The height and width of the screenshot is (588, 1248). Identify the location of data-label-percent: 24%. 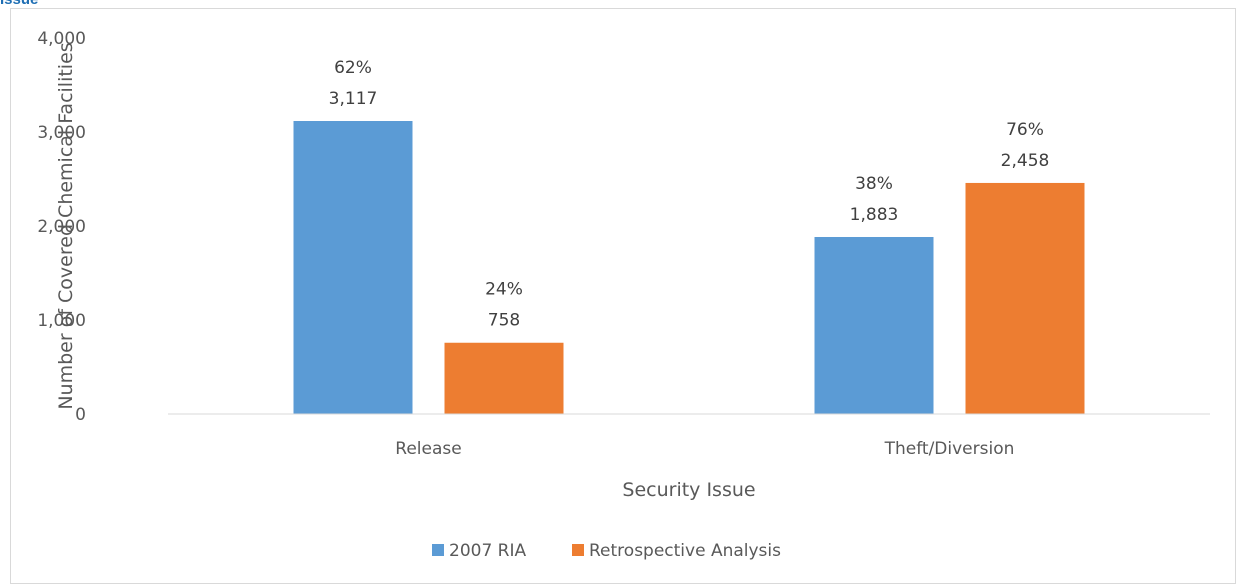
(504, 290).